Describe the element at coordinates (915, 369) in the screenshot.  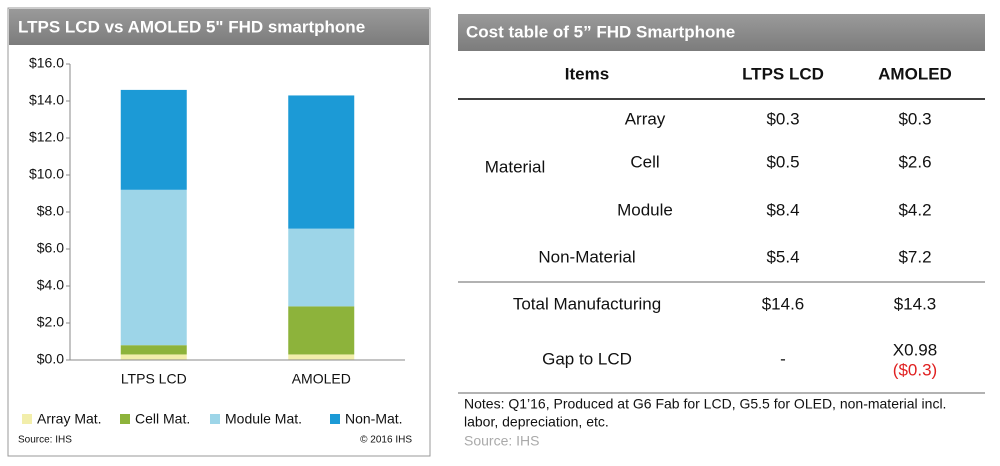
I see `cell: ($0.3)` at that location.